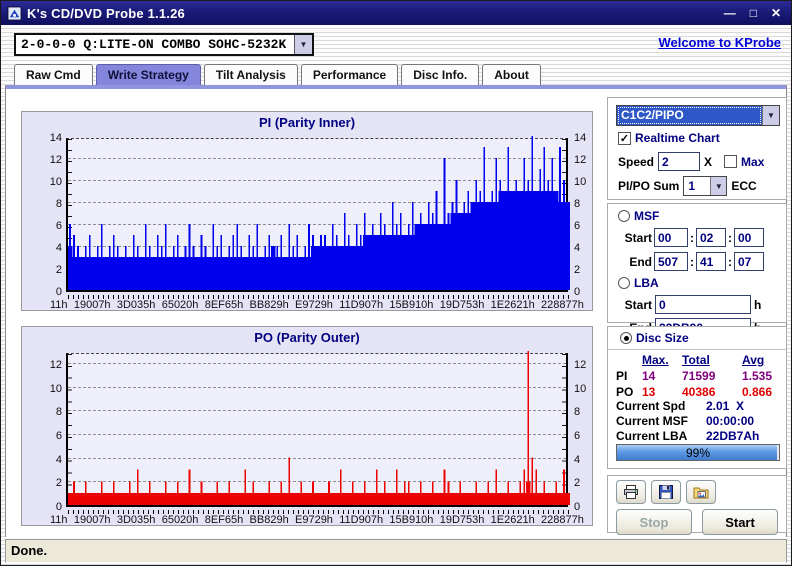 The image size is (792, 566). I want to click on msf-end-sec, so click(711, 261).